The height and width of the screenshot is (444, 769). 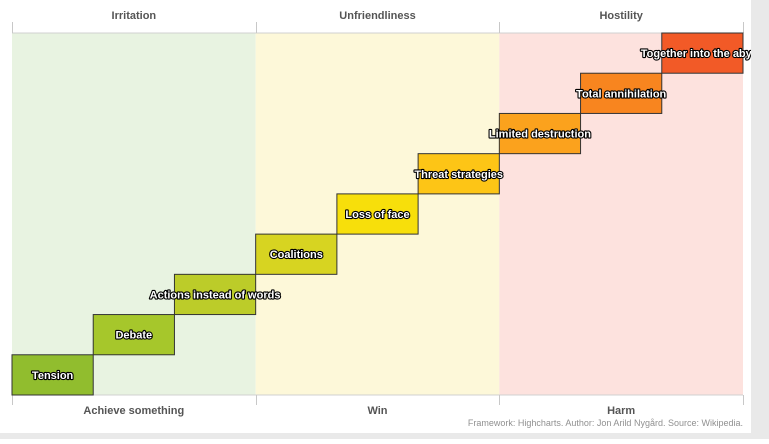 What do you see at coordinates (377, 411) in the screenshot?
I see `bottom-category-label: Win` at bounding box center [377, 411].